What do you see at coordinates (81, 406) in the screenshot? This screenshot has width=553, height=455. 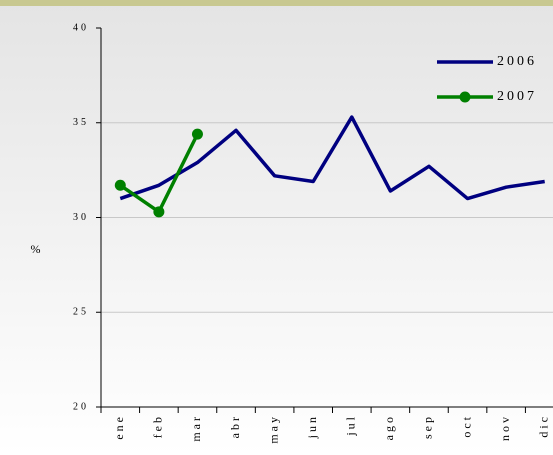 I see `y-tick-label: 20` at bounding box center [81, 406].